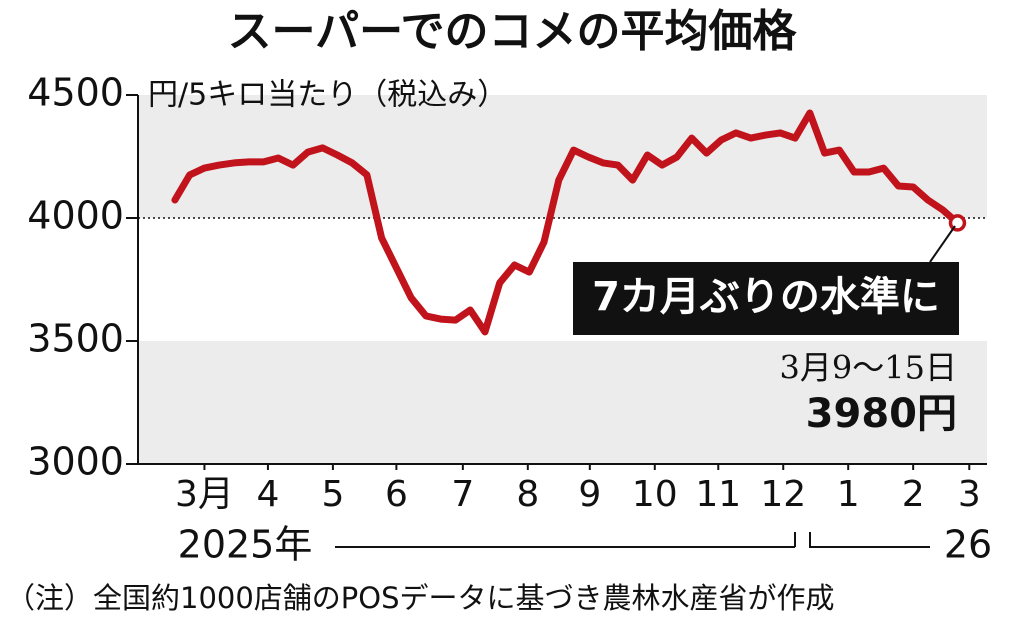 This screenshot has width=1024, height=623. Describe the element at coordinates (868, 368) in the screenshot. I see `date-label: 3月9～15日` at that location.